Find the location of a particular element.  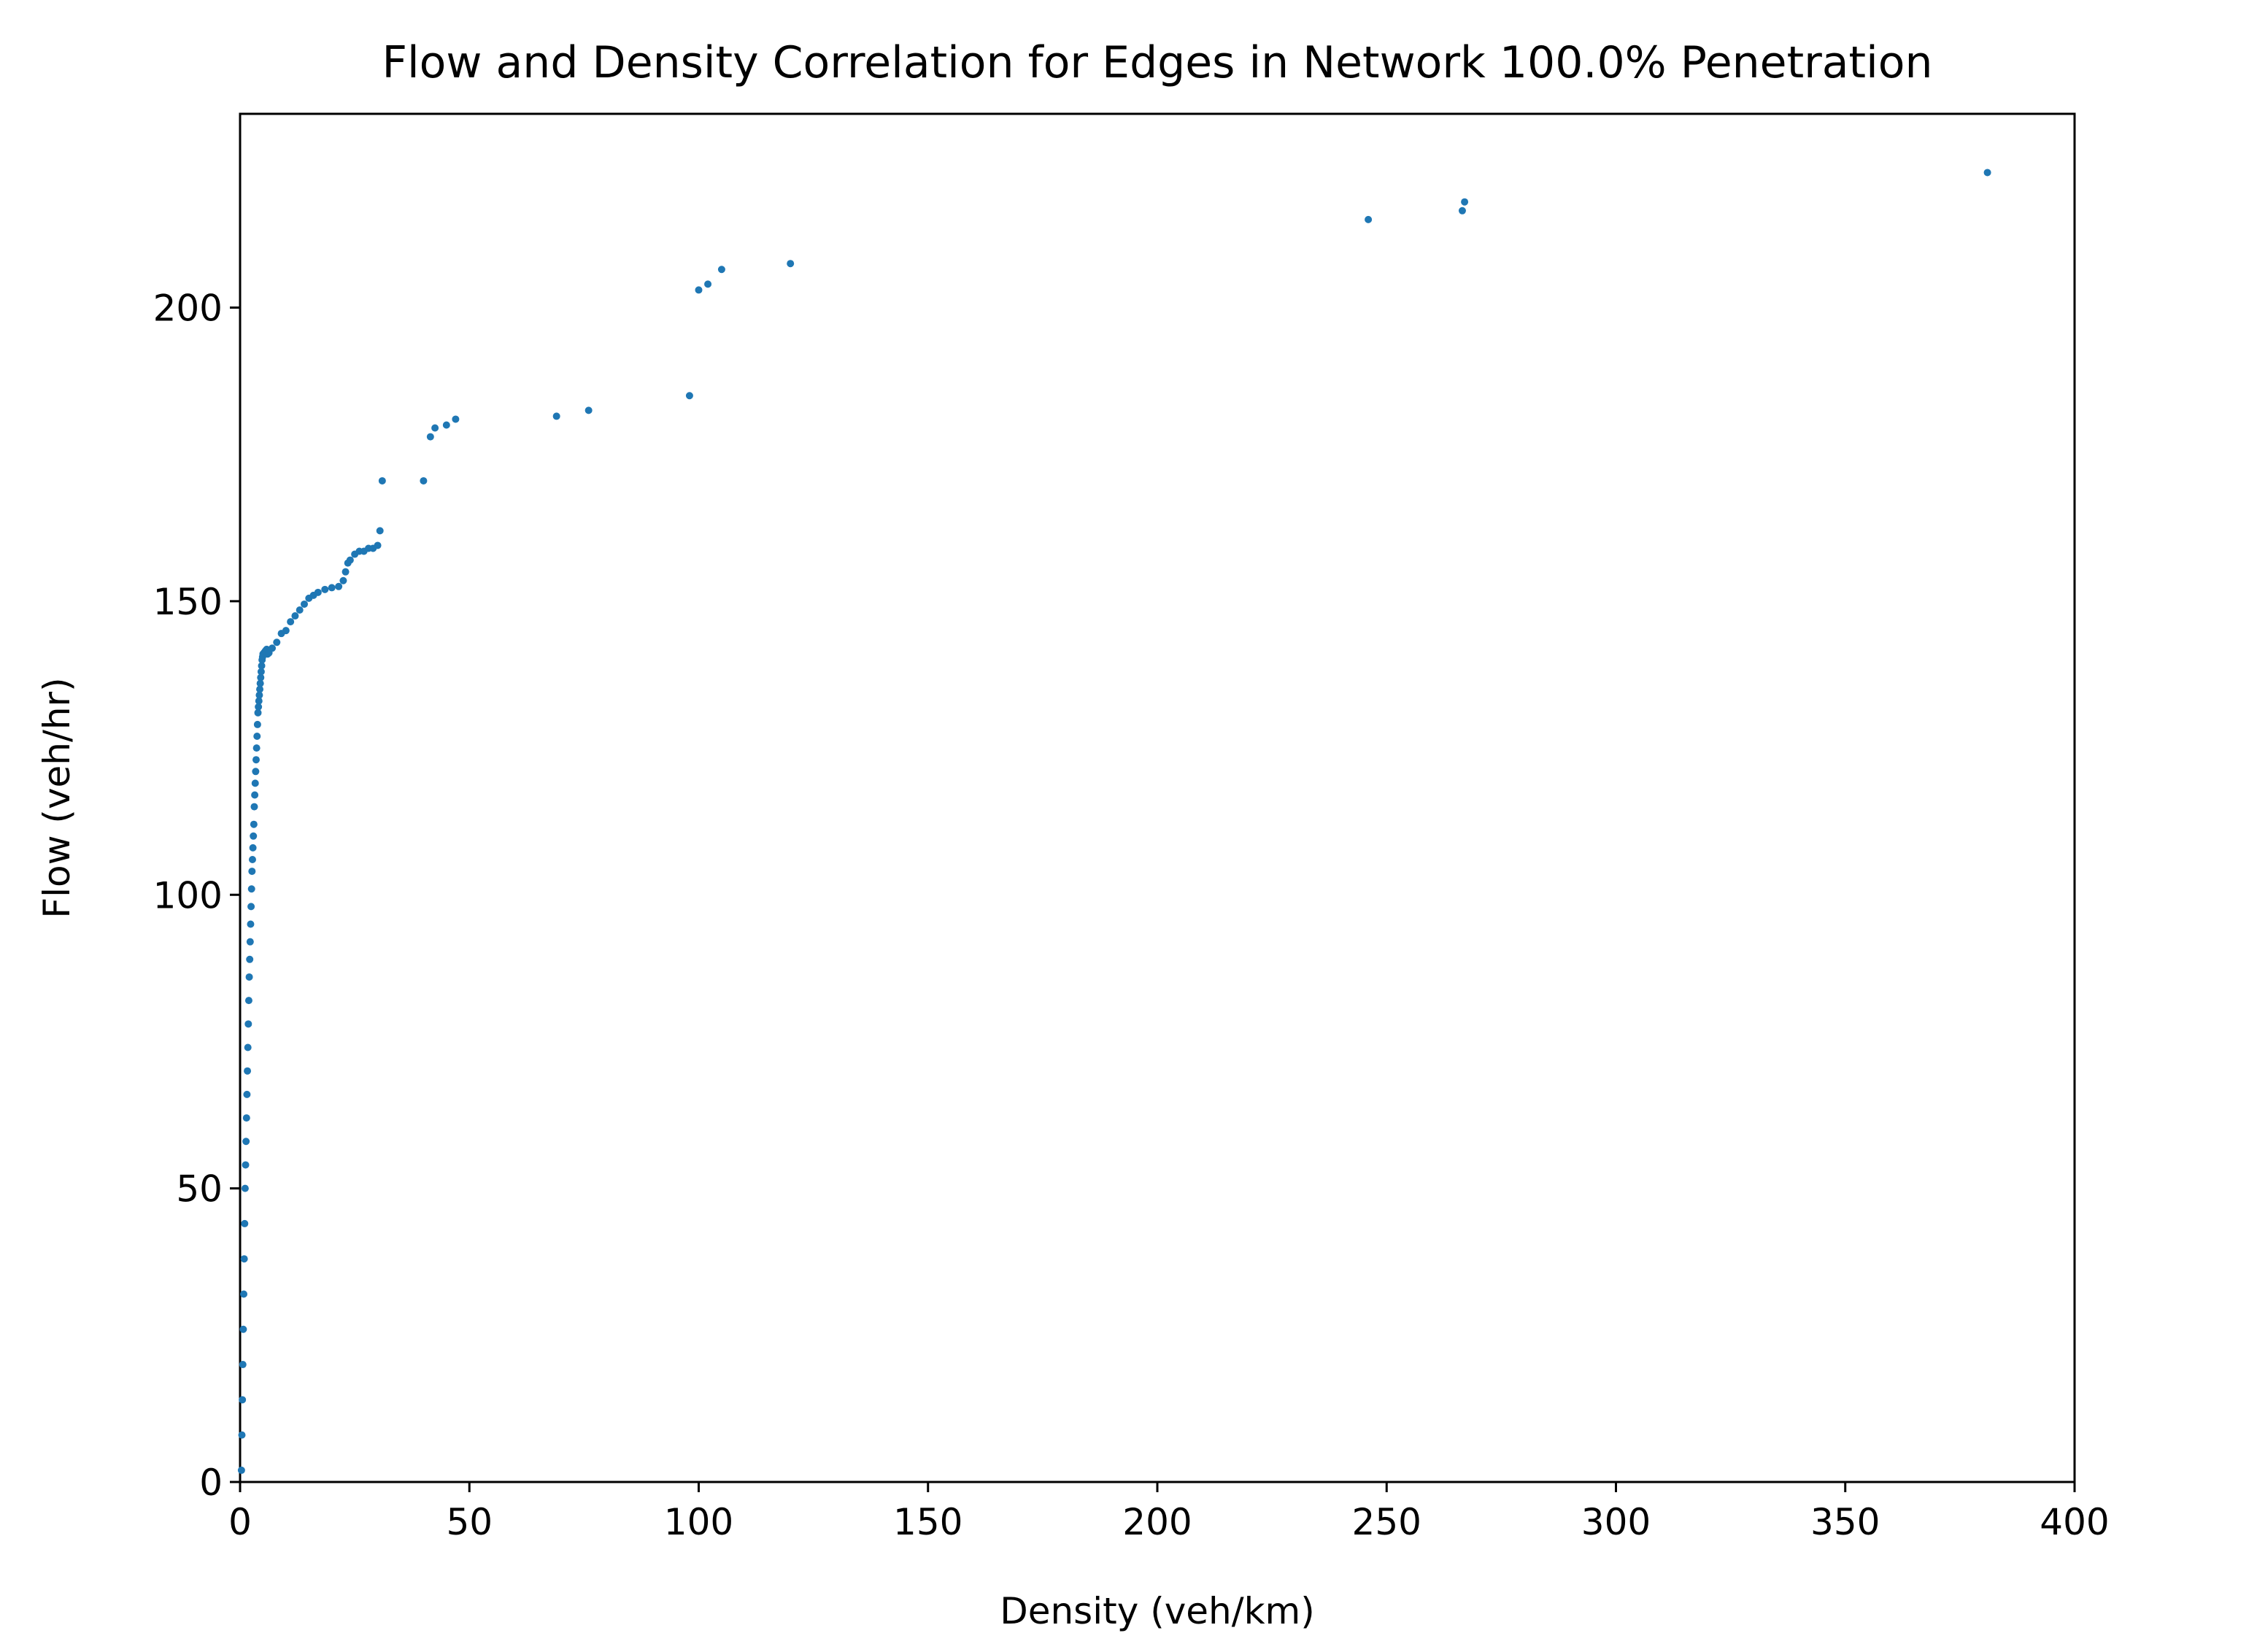

y-tick-label: 100 is located at coordinates (188, 895).